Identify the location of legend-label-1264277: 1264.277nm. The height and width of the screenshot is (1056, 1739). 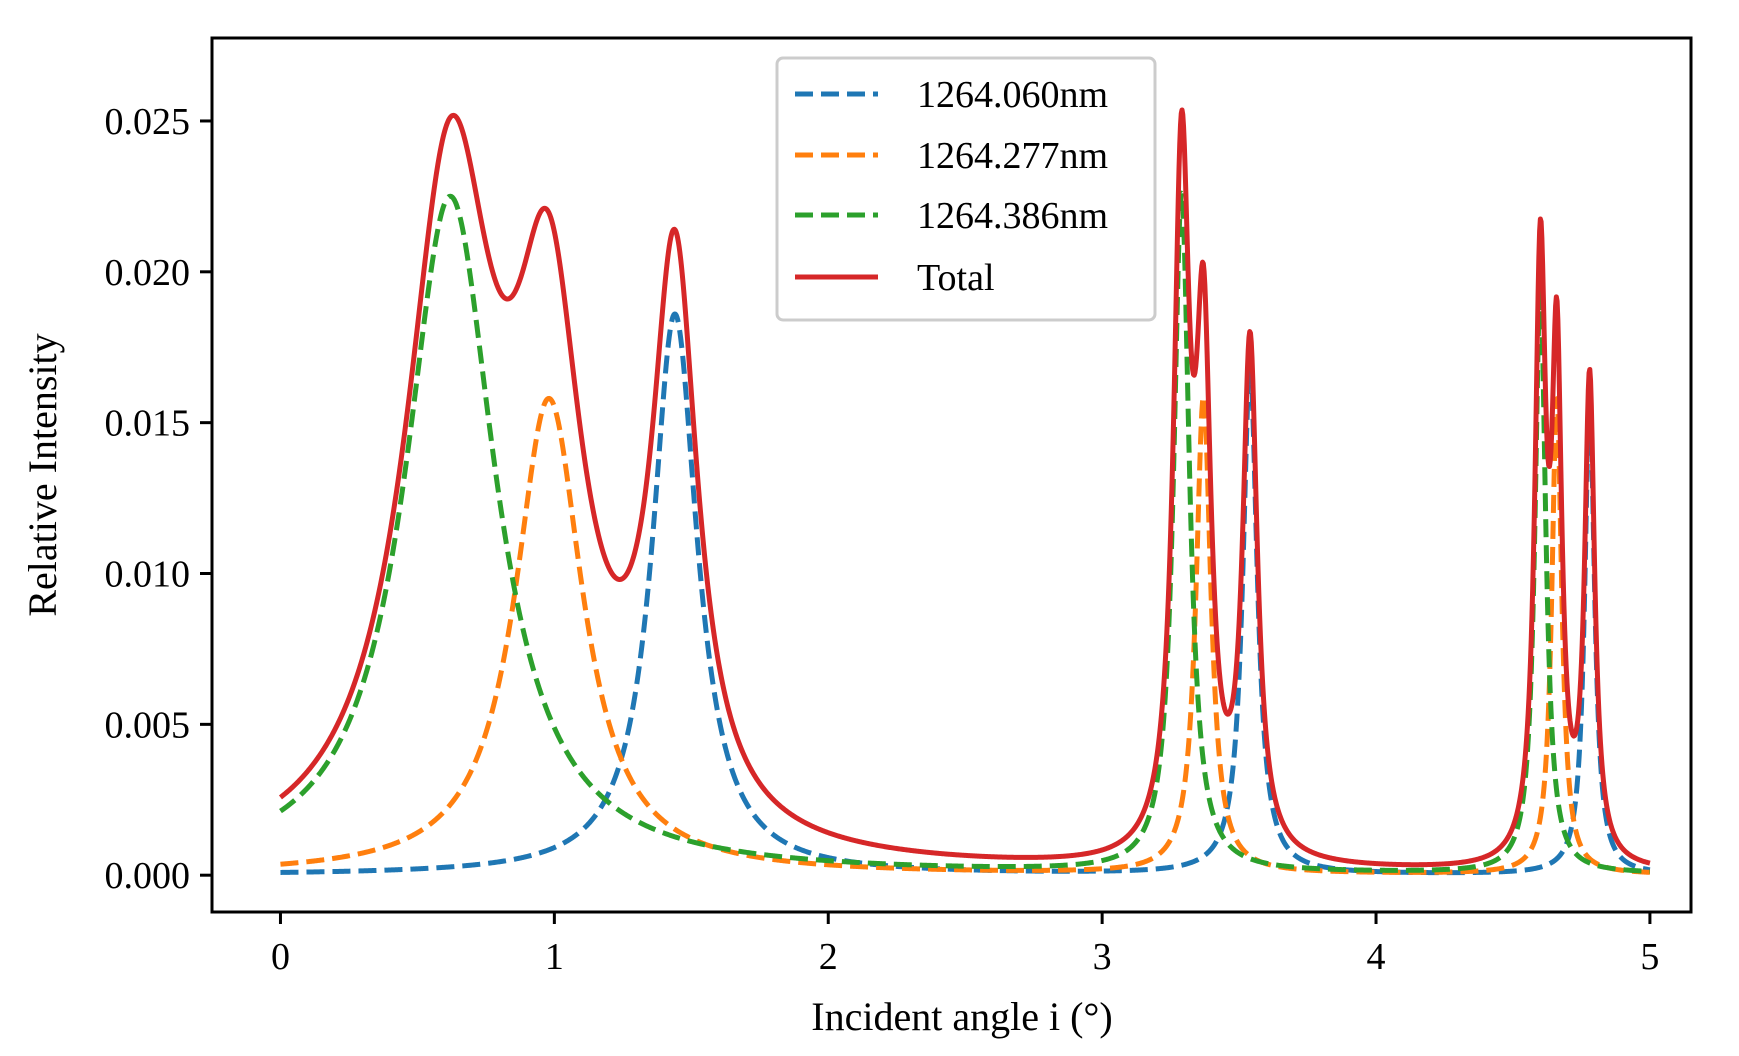
(1012, 156).